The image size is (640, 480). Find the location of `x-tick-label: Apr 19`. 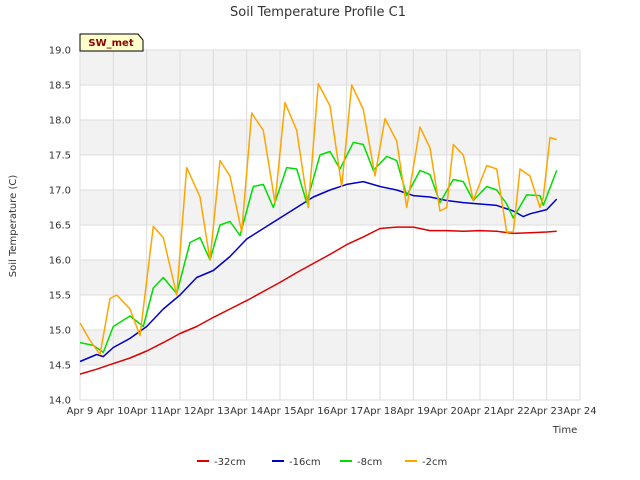

x-tick-label: Apr 19 is located at coordinates (413, 411).